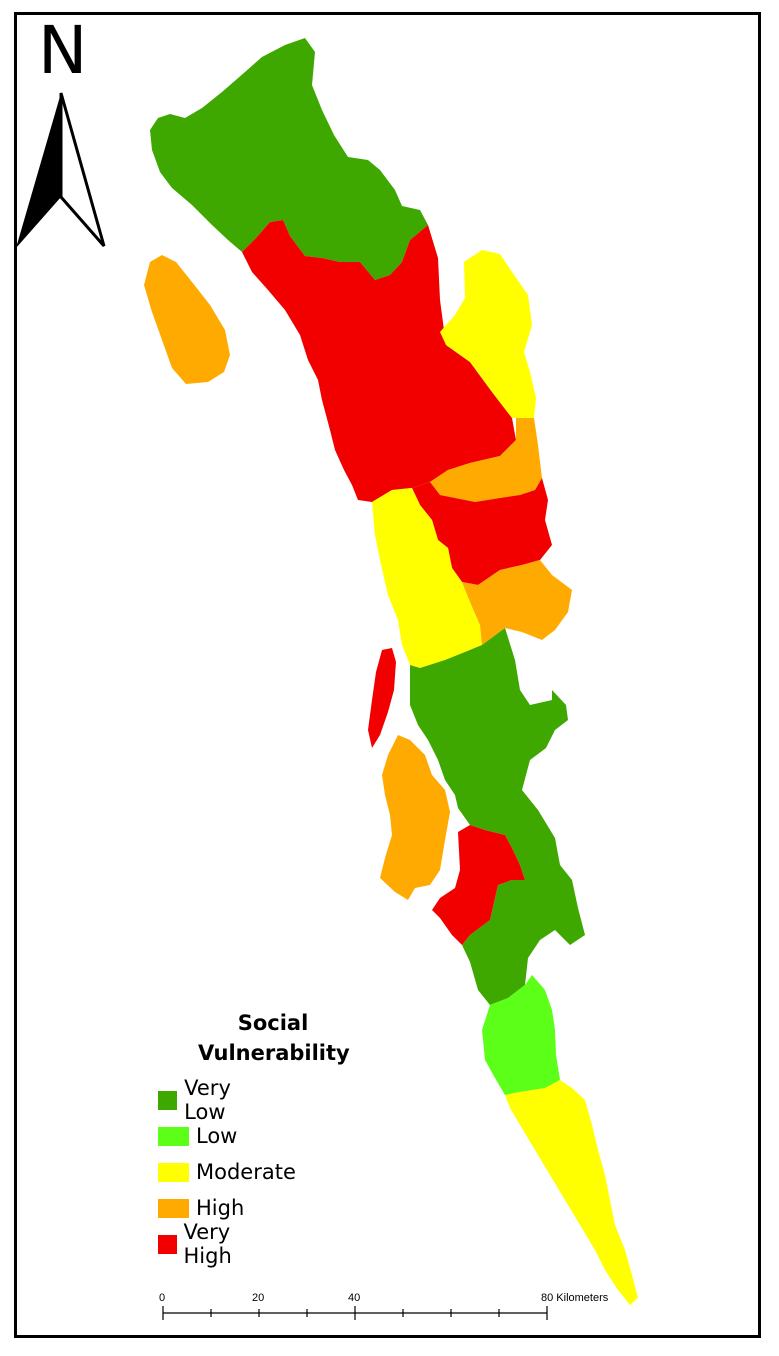  Describe the element at coordinates (258, 1298) in the screenshot. I see `scale-label-20: 20` at that location.